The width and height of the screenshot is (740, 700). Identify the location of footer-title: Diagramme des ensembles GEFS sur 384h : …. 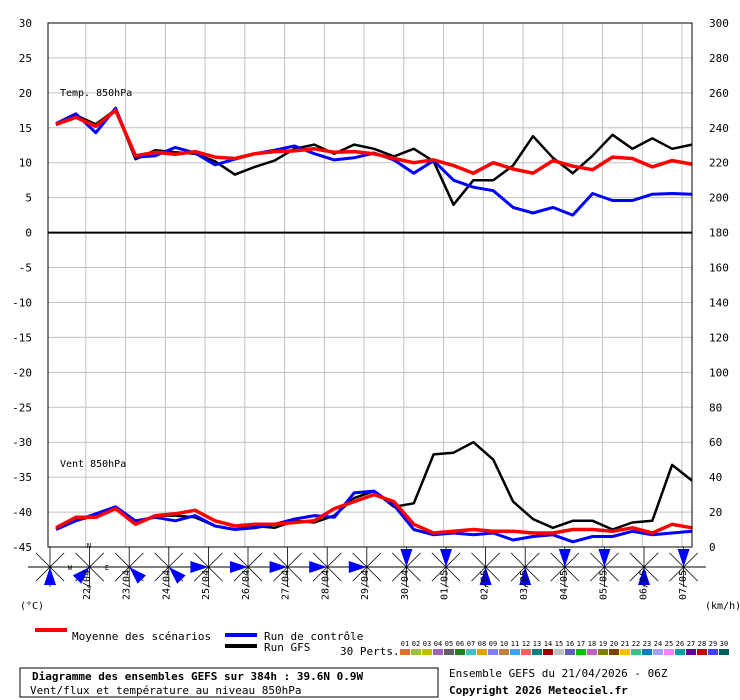
(198, 676).